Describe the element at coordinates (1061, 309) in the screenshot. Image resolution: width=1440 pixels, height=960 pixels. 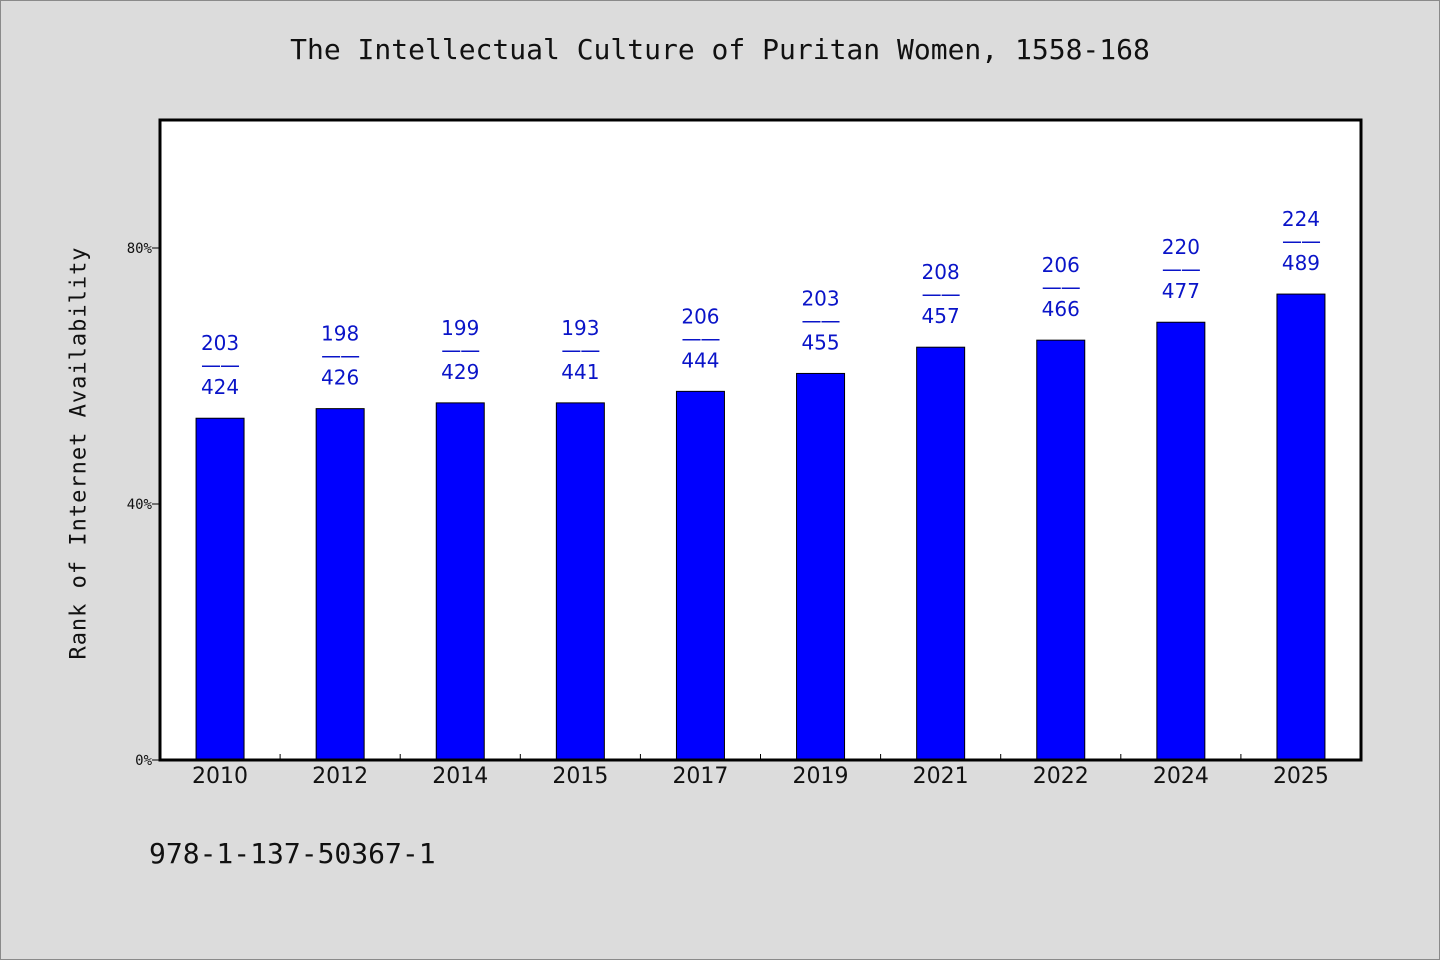
I see `data-label-bottom-2022: 466` at that location.